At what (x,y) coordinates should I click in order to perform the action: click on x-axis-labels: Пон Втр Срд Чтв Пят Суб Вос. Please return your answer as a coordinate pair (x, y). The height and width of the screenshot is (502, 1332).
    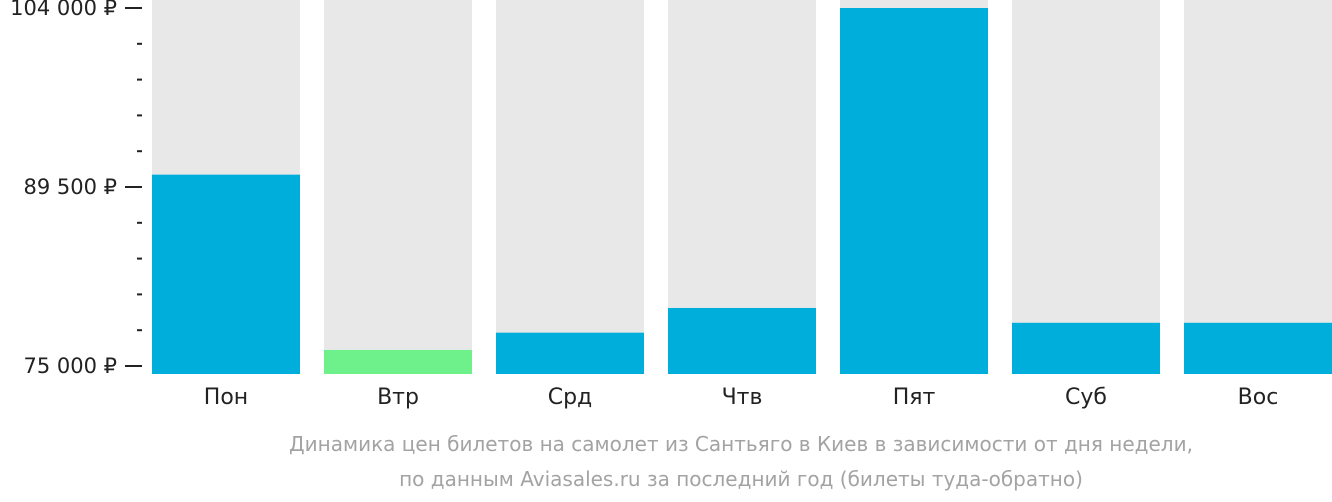
    Looking at the image, I should click on (741, 397).